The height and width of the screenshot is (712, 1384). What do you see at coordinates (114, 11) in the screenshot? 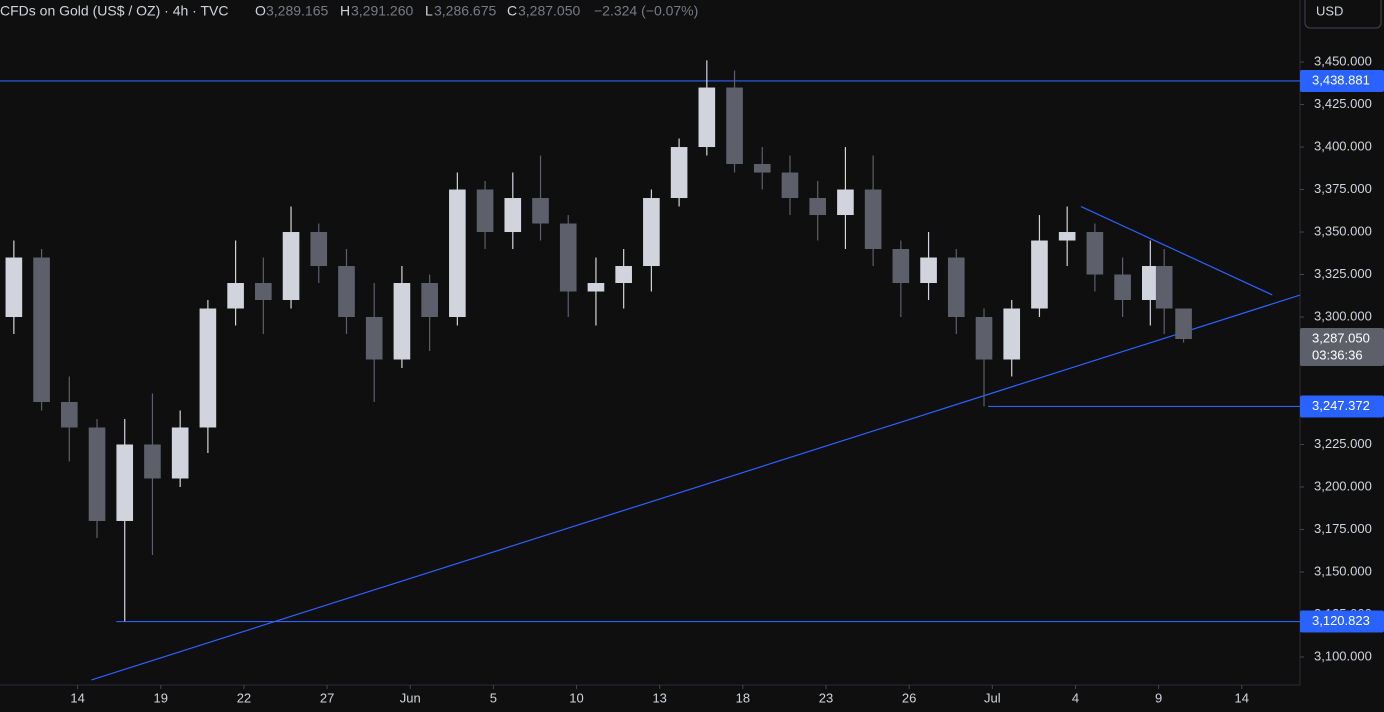
I see `symbol: CFDs on Gold (US$ / OZ) · 4h · TVC` at bounding box center [114, 11].